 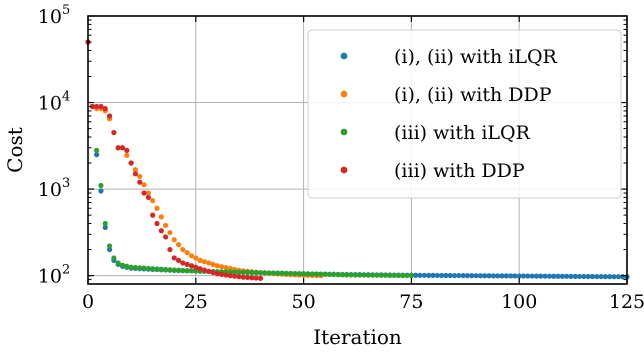 What do you see at coordinates (519, 302) in the screenshot?
I see `x-tick-label: 100` at bounding box center [519, 302].